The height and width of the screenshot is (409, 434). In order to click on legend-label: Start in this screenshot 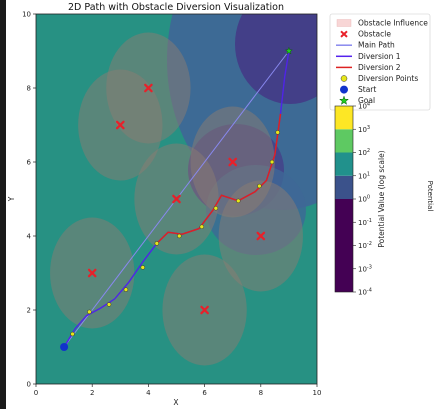, I will do `click(367, 89)`.